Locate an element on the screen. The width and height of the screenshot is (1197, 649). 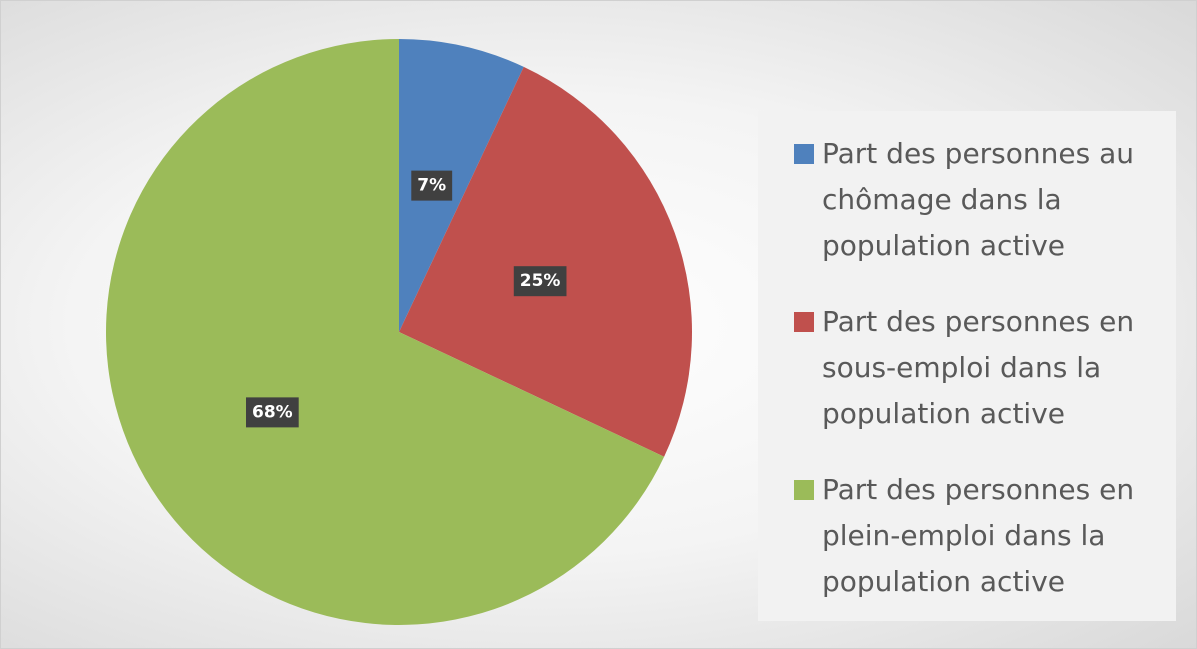
data-label-group: 68% is located at coordinates (272, 412).